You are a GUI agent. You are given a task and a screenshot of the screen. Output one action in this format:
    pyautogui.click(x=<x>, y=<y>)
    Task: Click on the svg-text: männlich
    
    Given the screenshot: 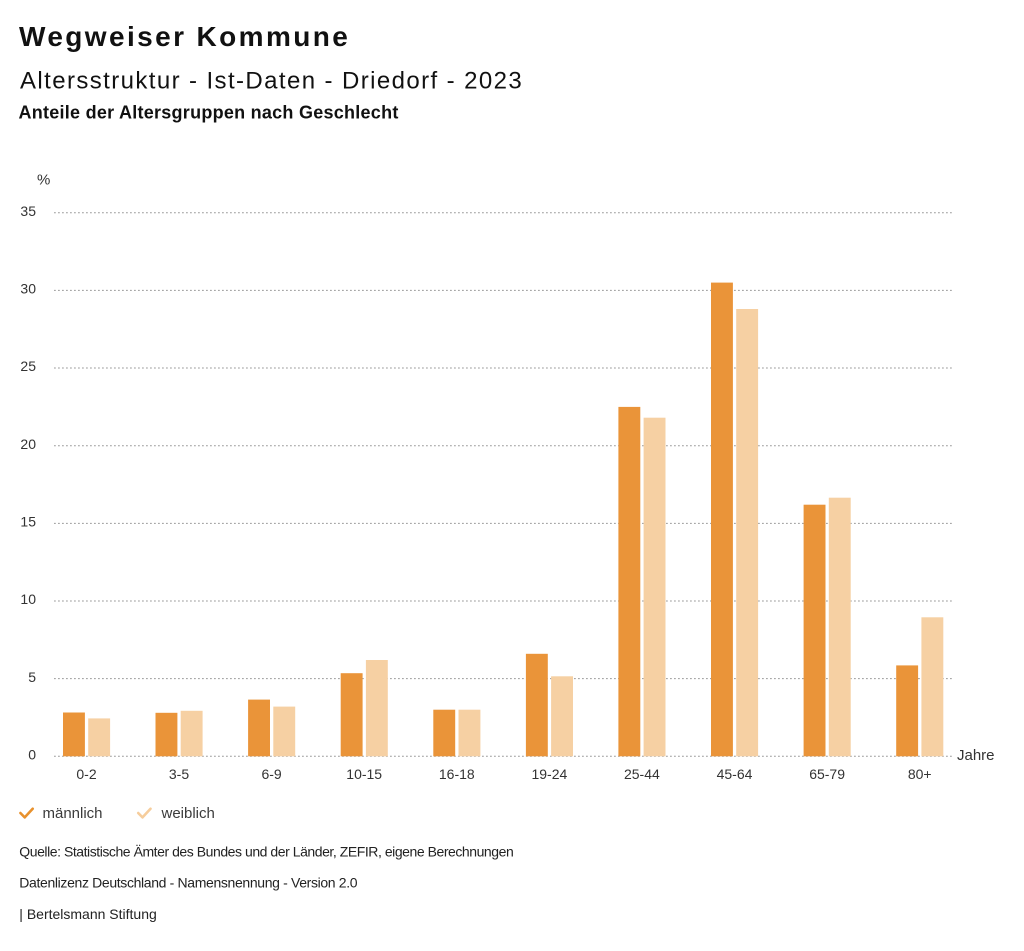 What is the action you would take?
    pyautogui.click(x=73, y=813)
    